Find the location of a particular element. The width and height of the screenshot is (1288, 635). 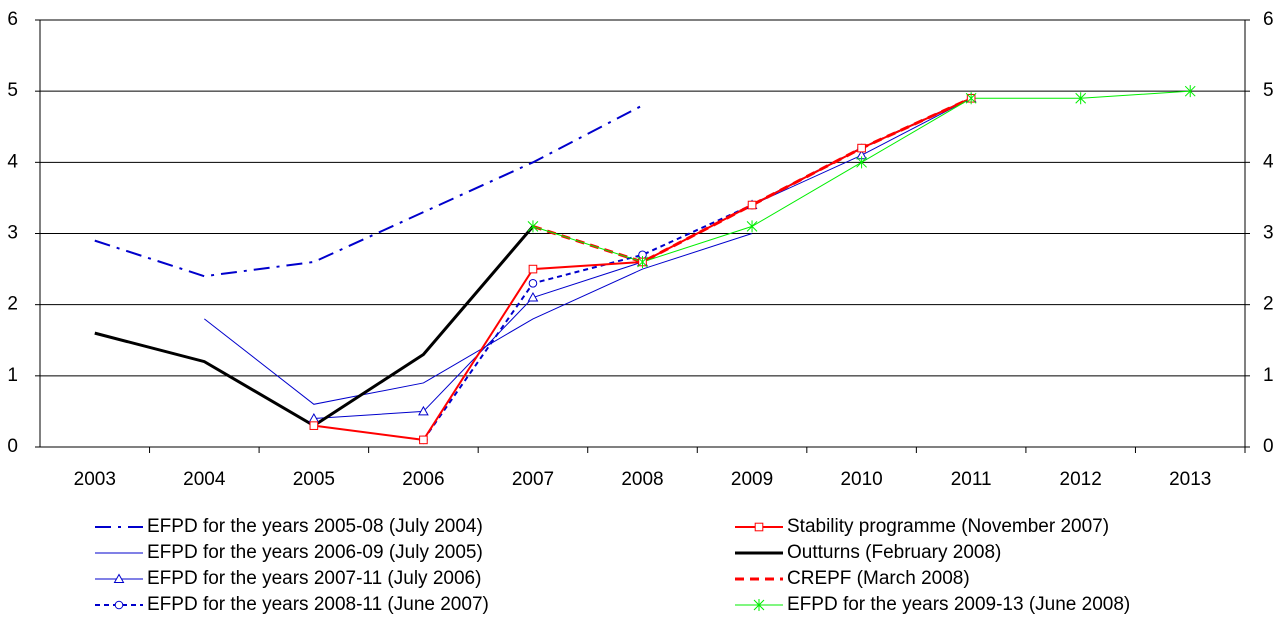

x-tick-label: 2007 is located at coordinates (533, 479).